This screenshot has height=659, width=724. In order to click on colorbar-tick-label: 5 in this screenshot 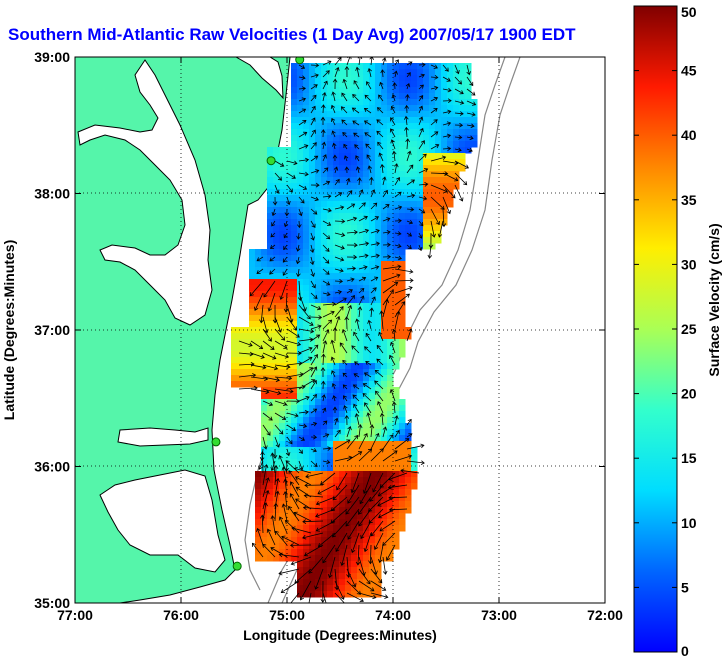, I will do `click(685, 587)`.